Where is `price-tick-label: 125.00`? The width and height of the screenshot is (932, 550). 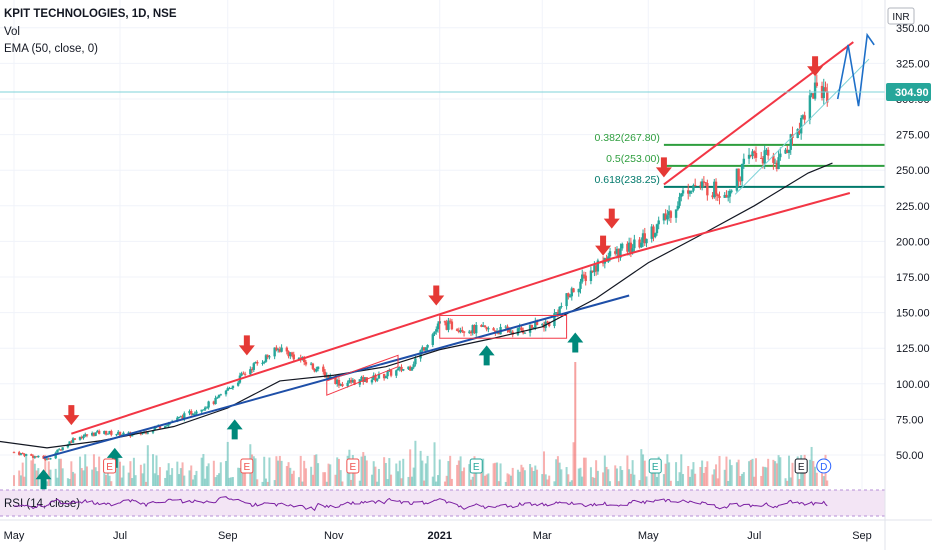
price-tick-label: 125.00 is located at coordinates (913, 349).